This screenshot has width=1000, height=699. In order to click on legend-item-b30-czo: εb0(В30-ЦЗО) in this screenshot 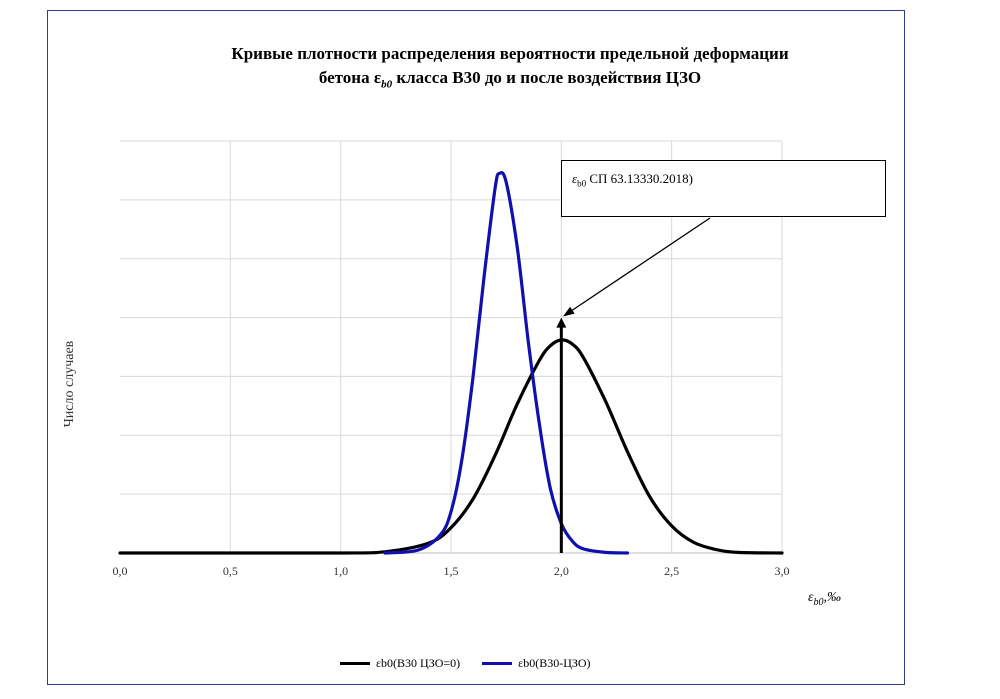, I will do `click(536, 663)`.